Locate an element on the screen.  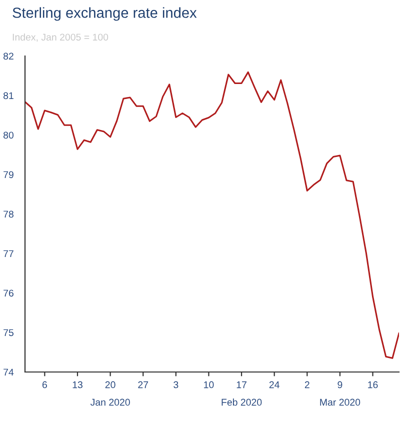
x-tick-label: 2 is located at coordinates (307, 384).